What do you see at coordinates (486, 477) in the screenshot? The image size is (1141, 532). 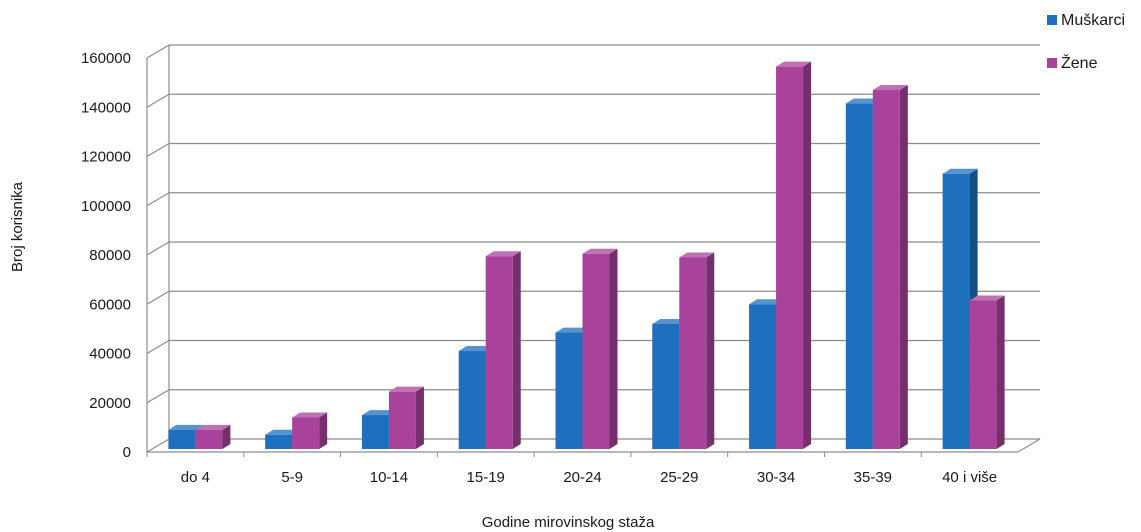 I see `x-tick-label: 15-19` at bounding box center [486, 477].